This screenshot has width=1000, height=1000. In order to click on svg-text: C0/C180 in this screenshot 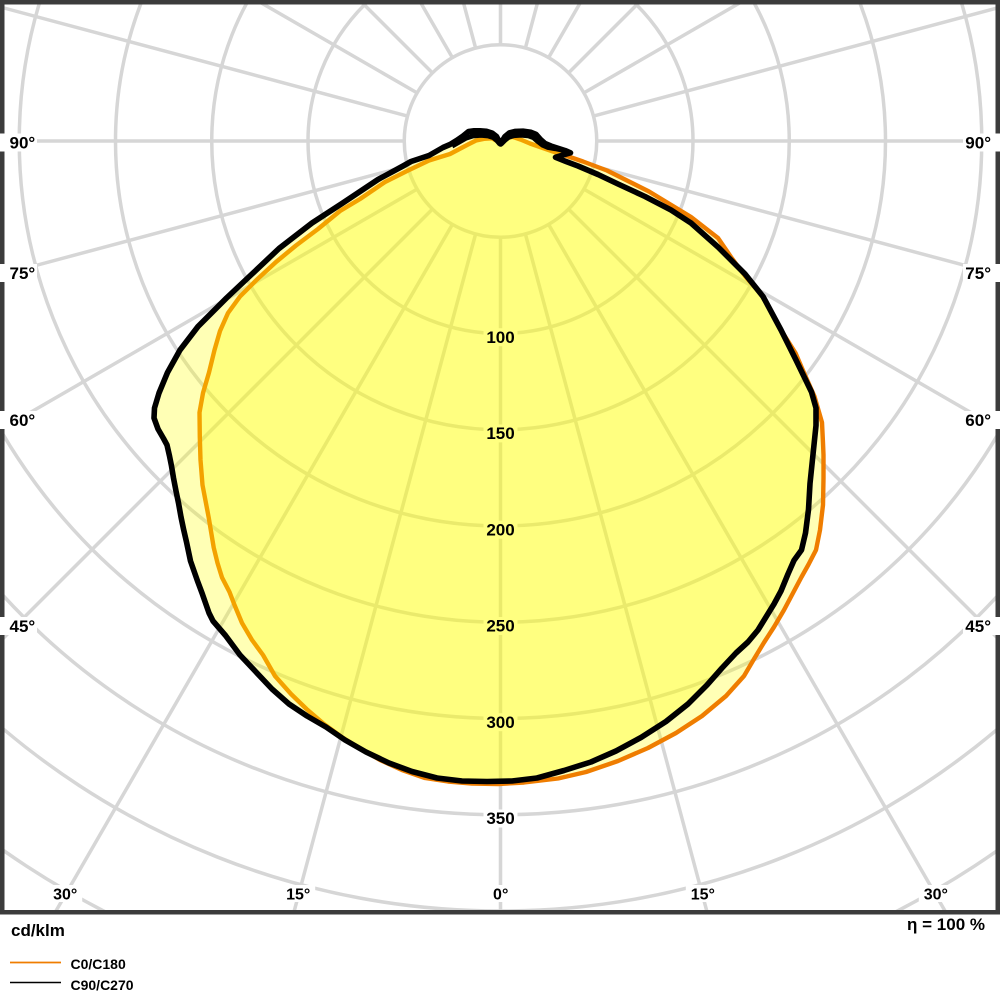, I will do `click(98, 964)`.